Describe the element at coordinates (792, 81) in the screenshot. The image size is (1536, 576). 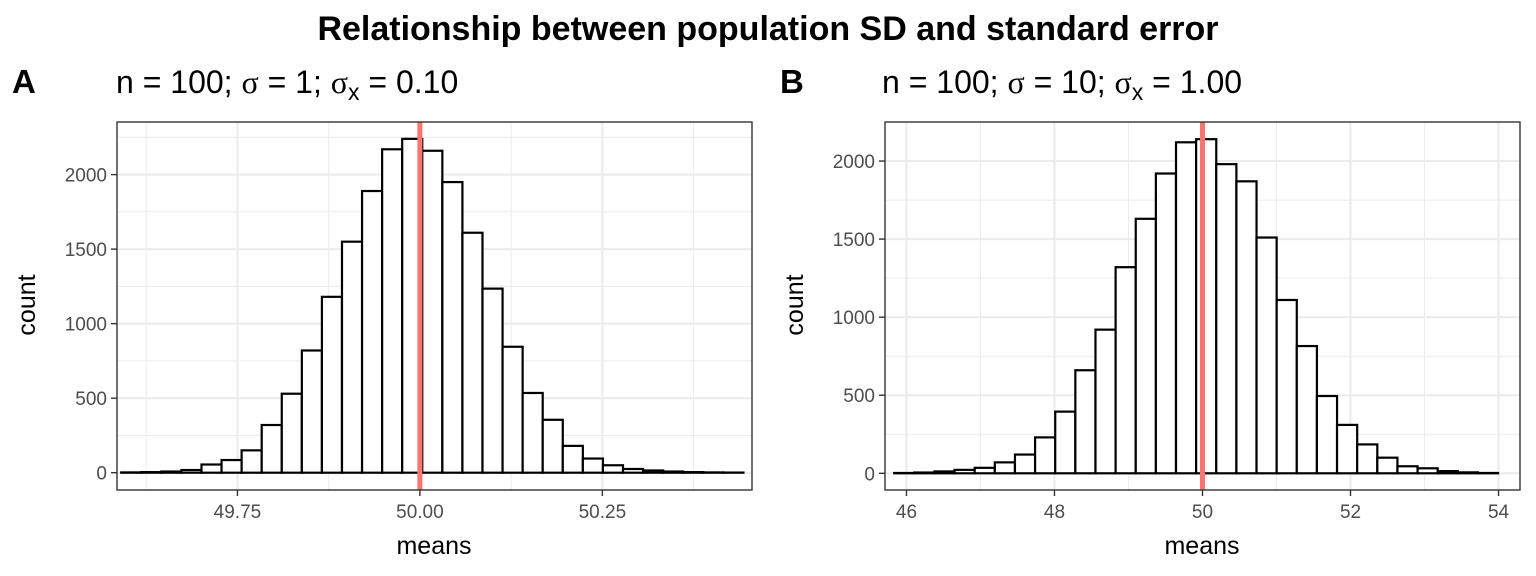
I see `panel-b-letter: B` at that location.